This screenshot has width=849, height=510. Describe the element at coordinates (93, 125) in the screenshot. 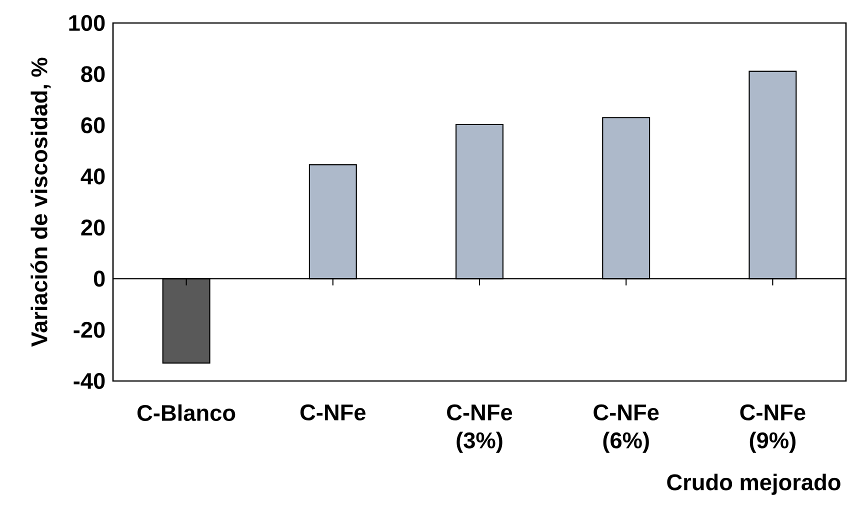

I see `y-tick-label: 60` at that location.